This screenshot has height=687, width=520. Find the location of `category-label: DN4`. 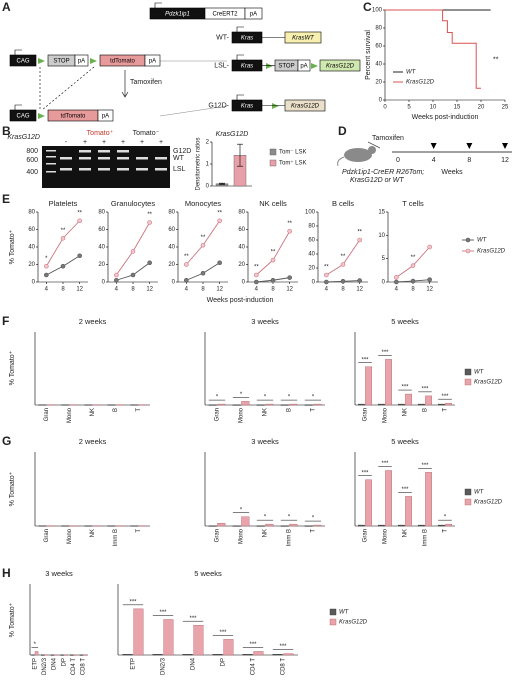

category-label: DN4 is located at coordinates (194, 663).